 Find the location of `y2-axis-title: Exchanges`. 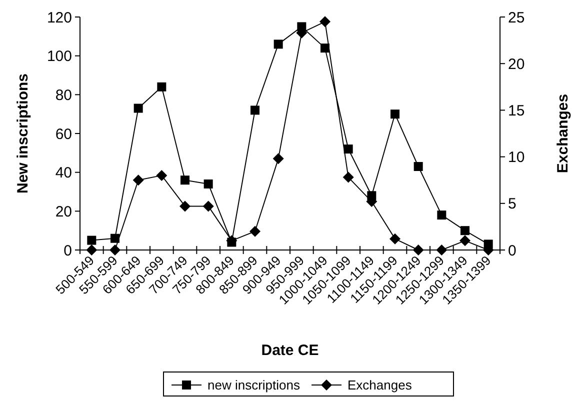

y2-axis-title: Exchanges is located at coordinates (563, 134).